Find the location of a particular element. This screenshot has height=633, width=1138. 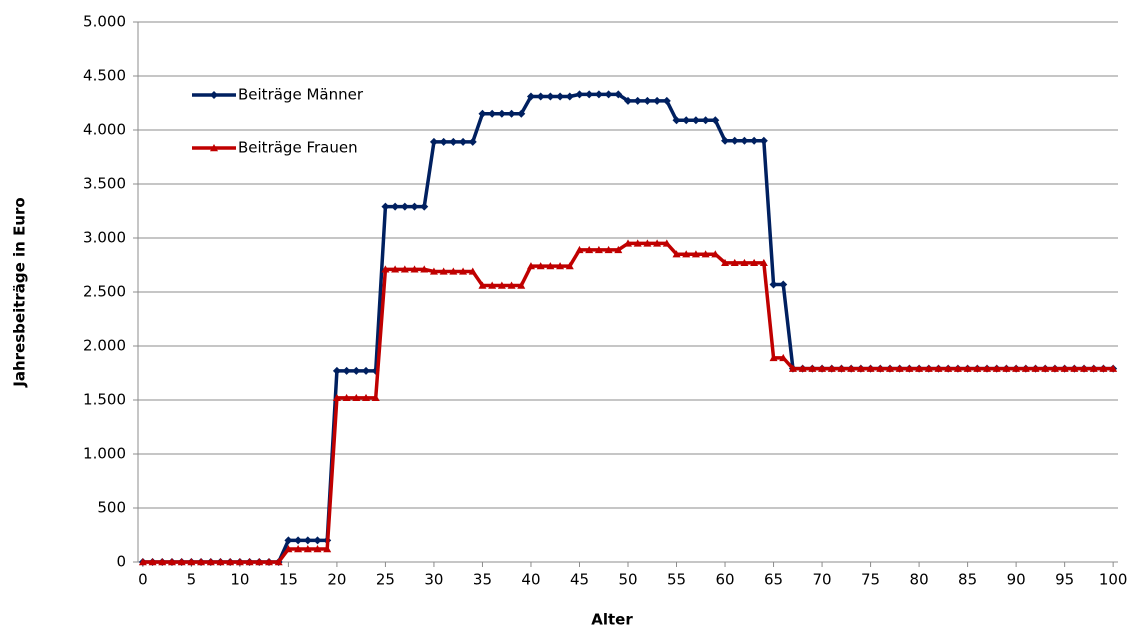

x-tick-label: 85 is located at coordinates (967, 580).